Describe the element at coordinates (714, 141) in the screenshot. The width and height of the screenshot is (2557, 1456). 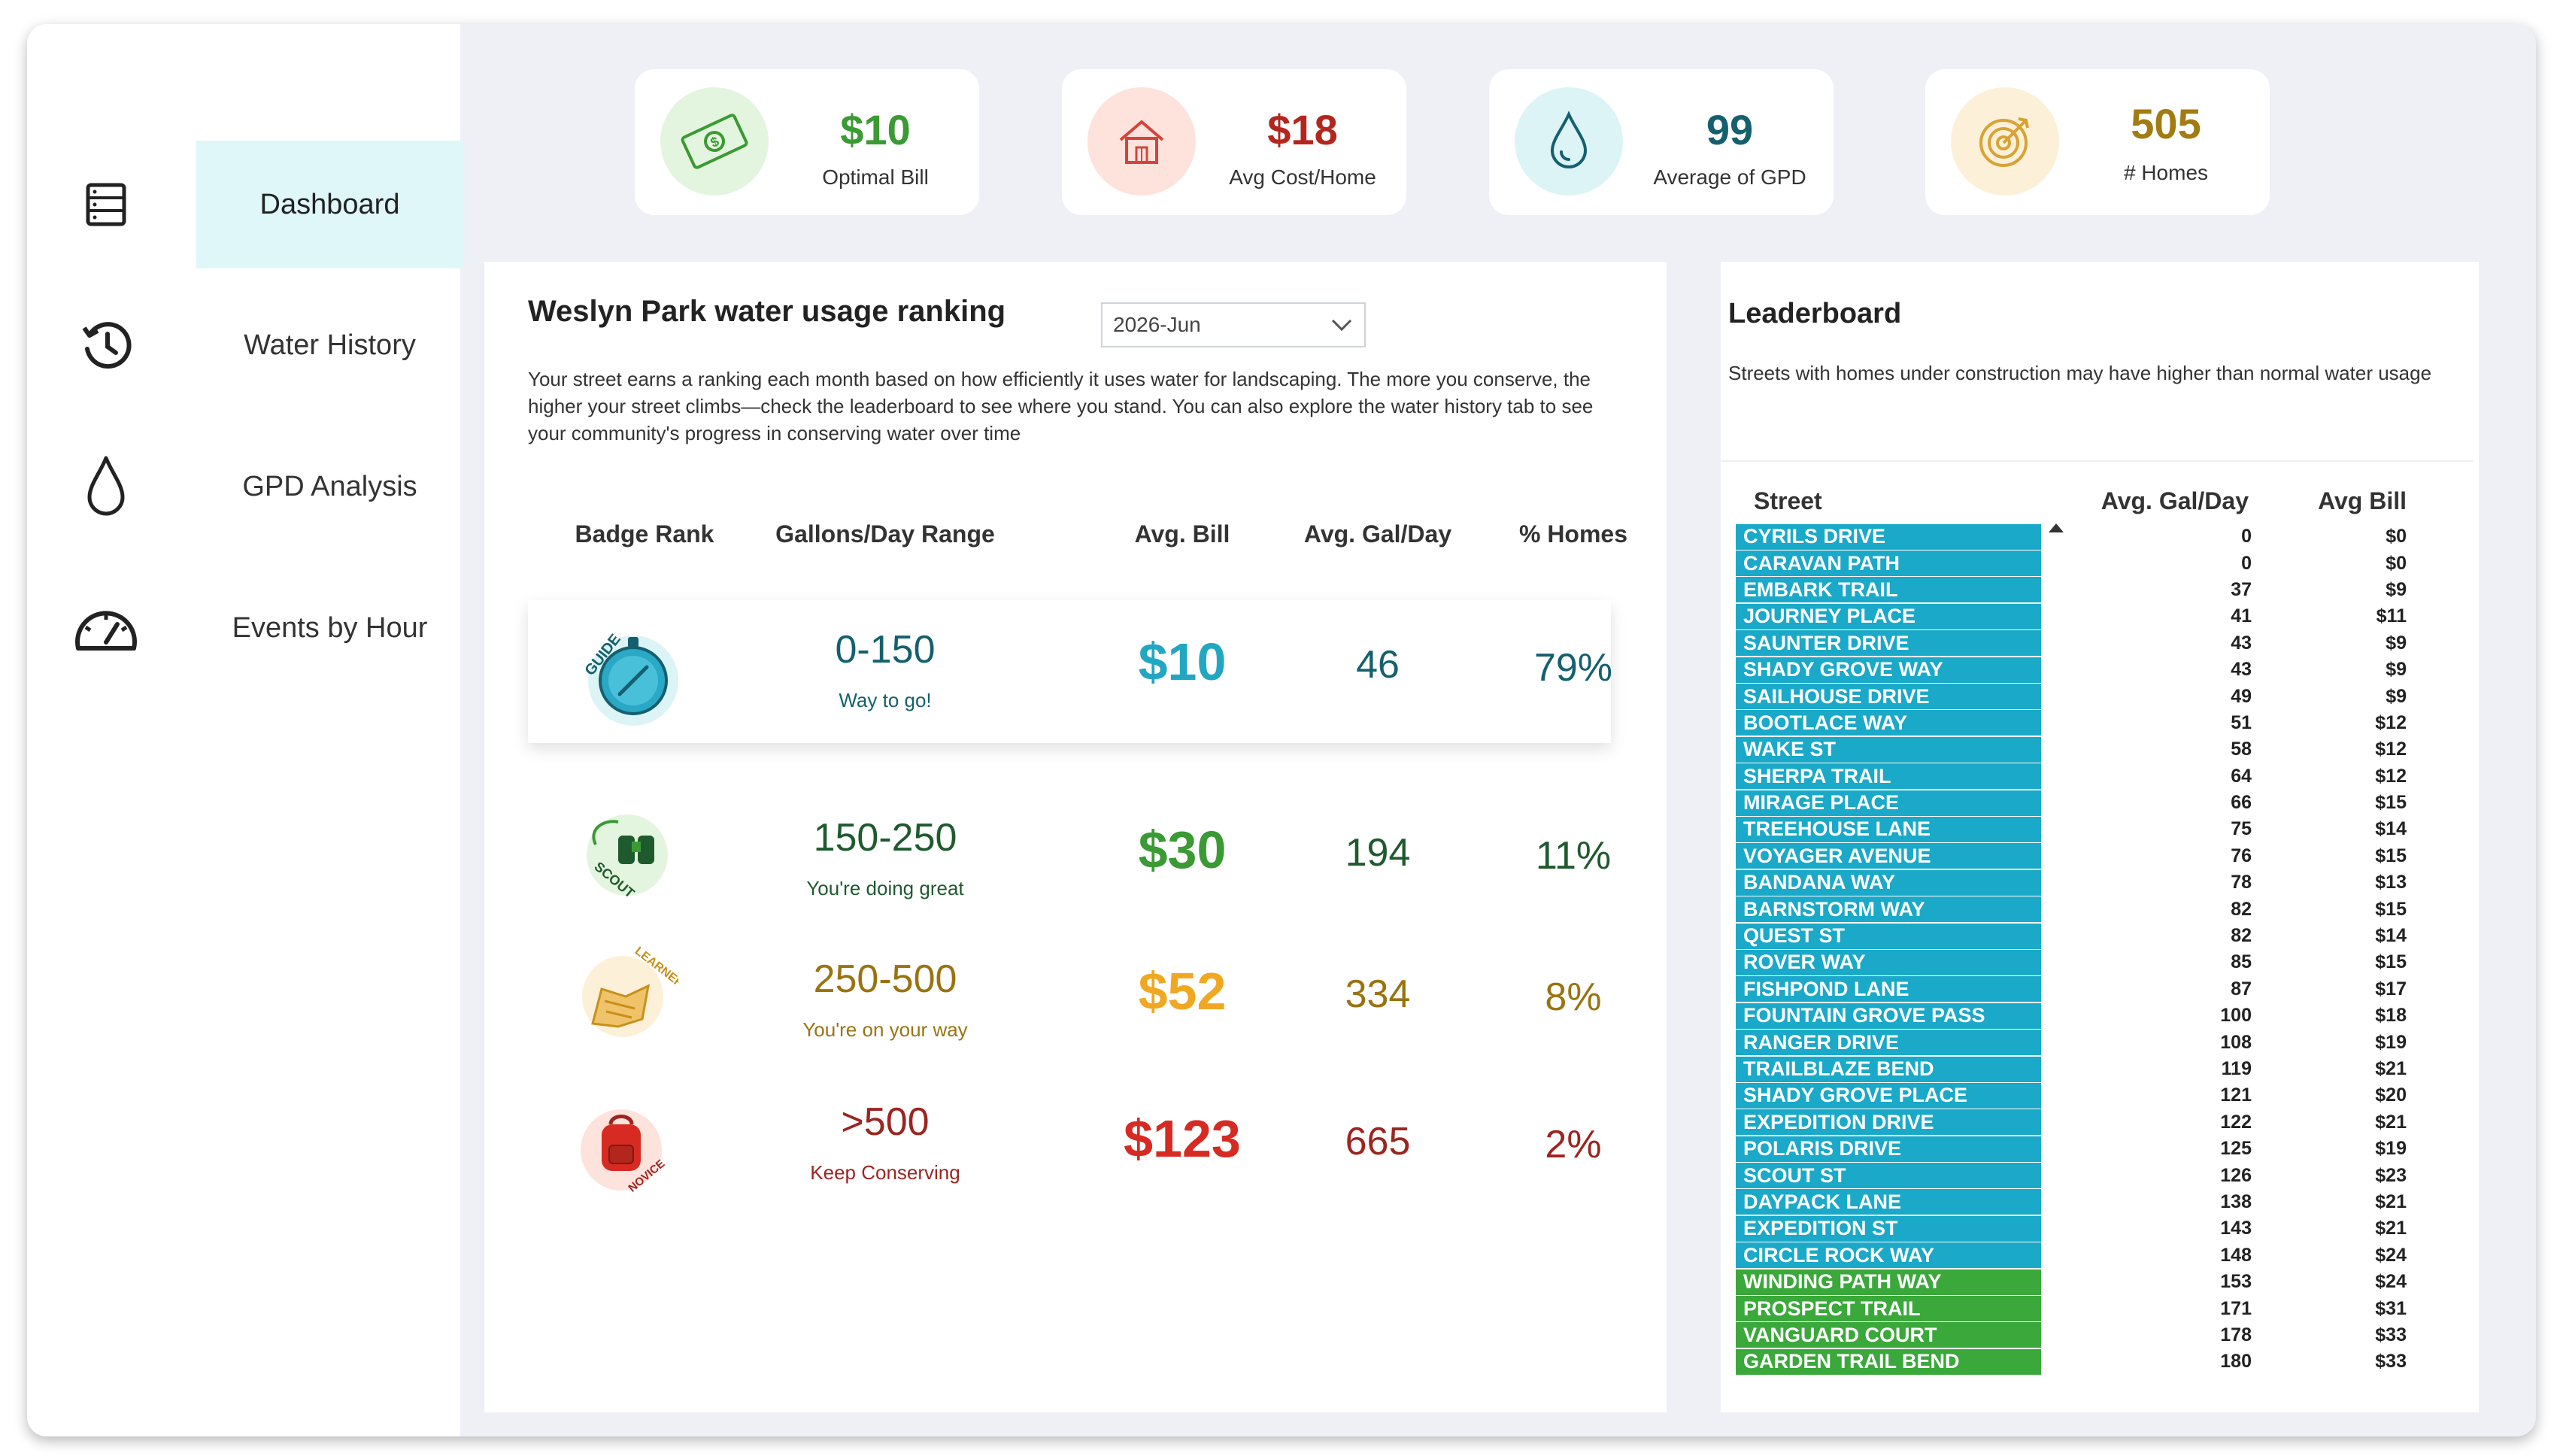
I see `money-icon: $` at that location.